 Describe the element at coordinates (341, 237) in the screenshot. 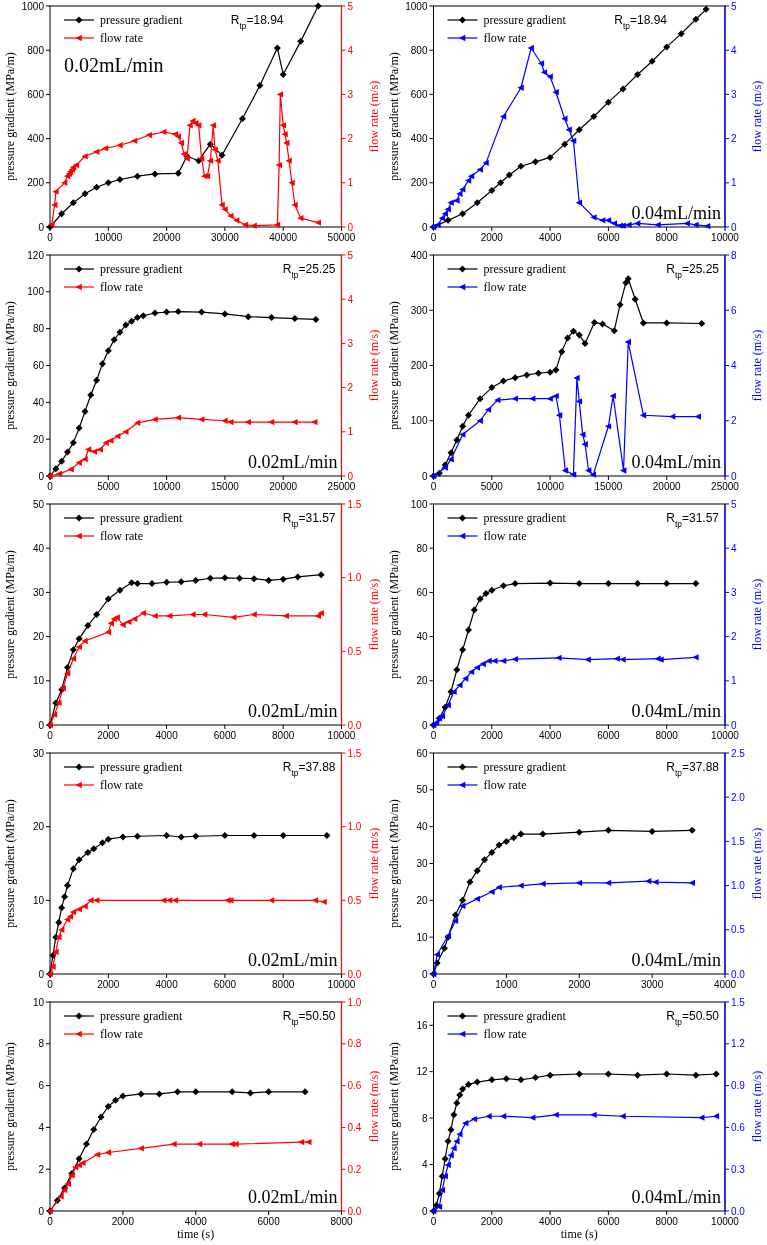

I see `x-tick-label: 50000` at that location.